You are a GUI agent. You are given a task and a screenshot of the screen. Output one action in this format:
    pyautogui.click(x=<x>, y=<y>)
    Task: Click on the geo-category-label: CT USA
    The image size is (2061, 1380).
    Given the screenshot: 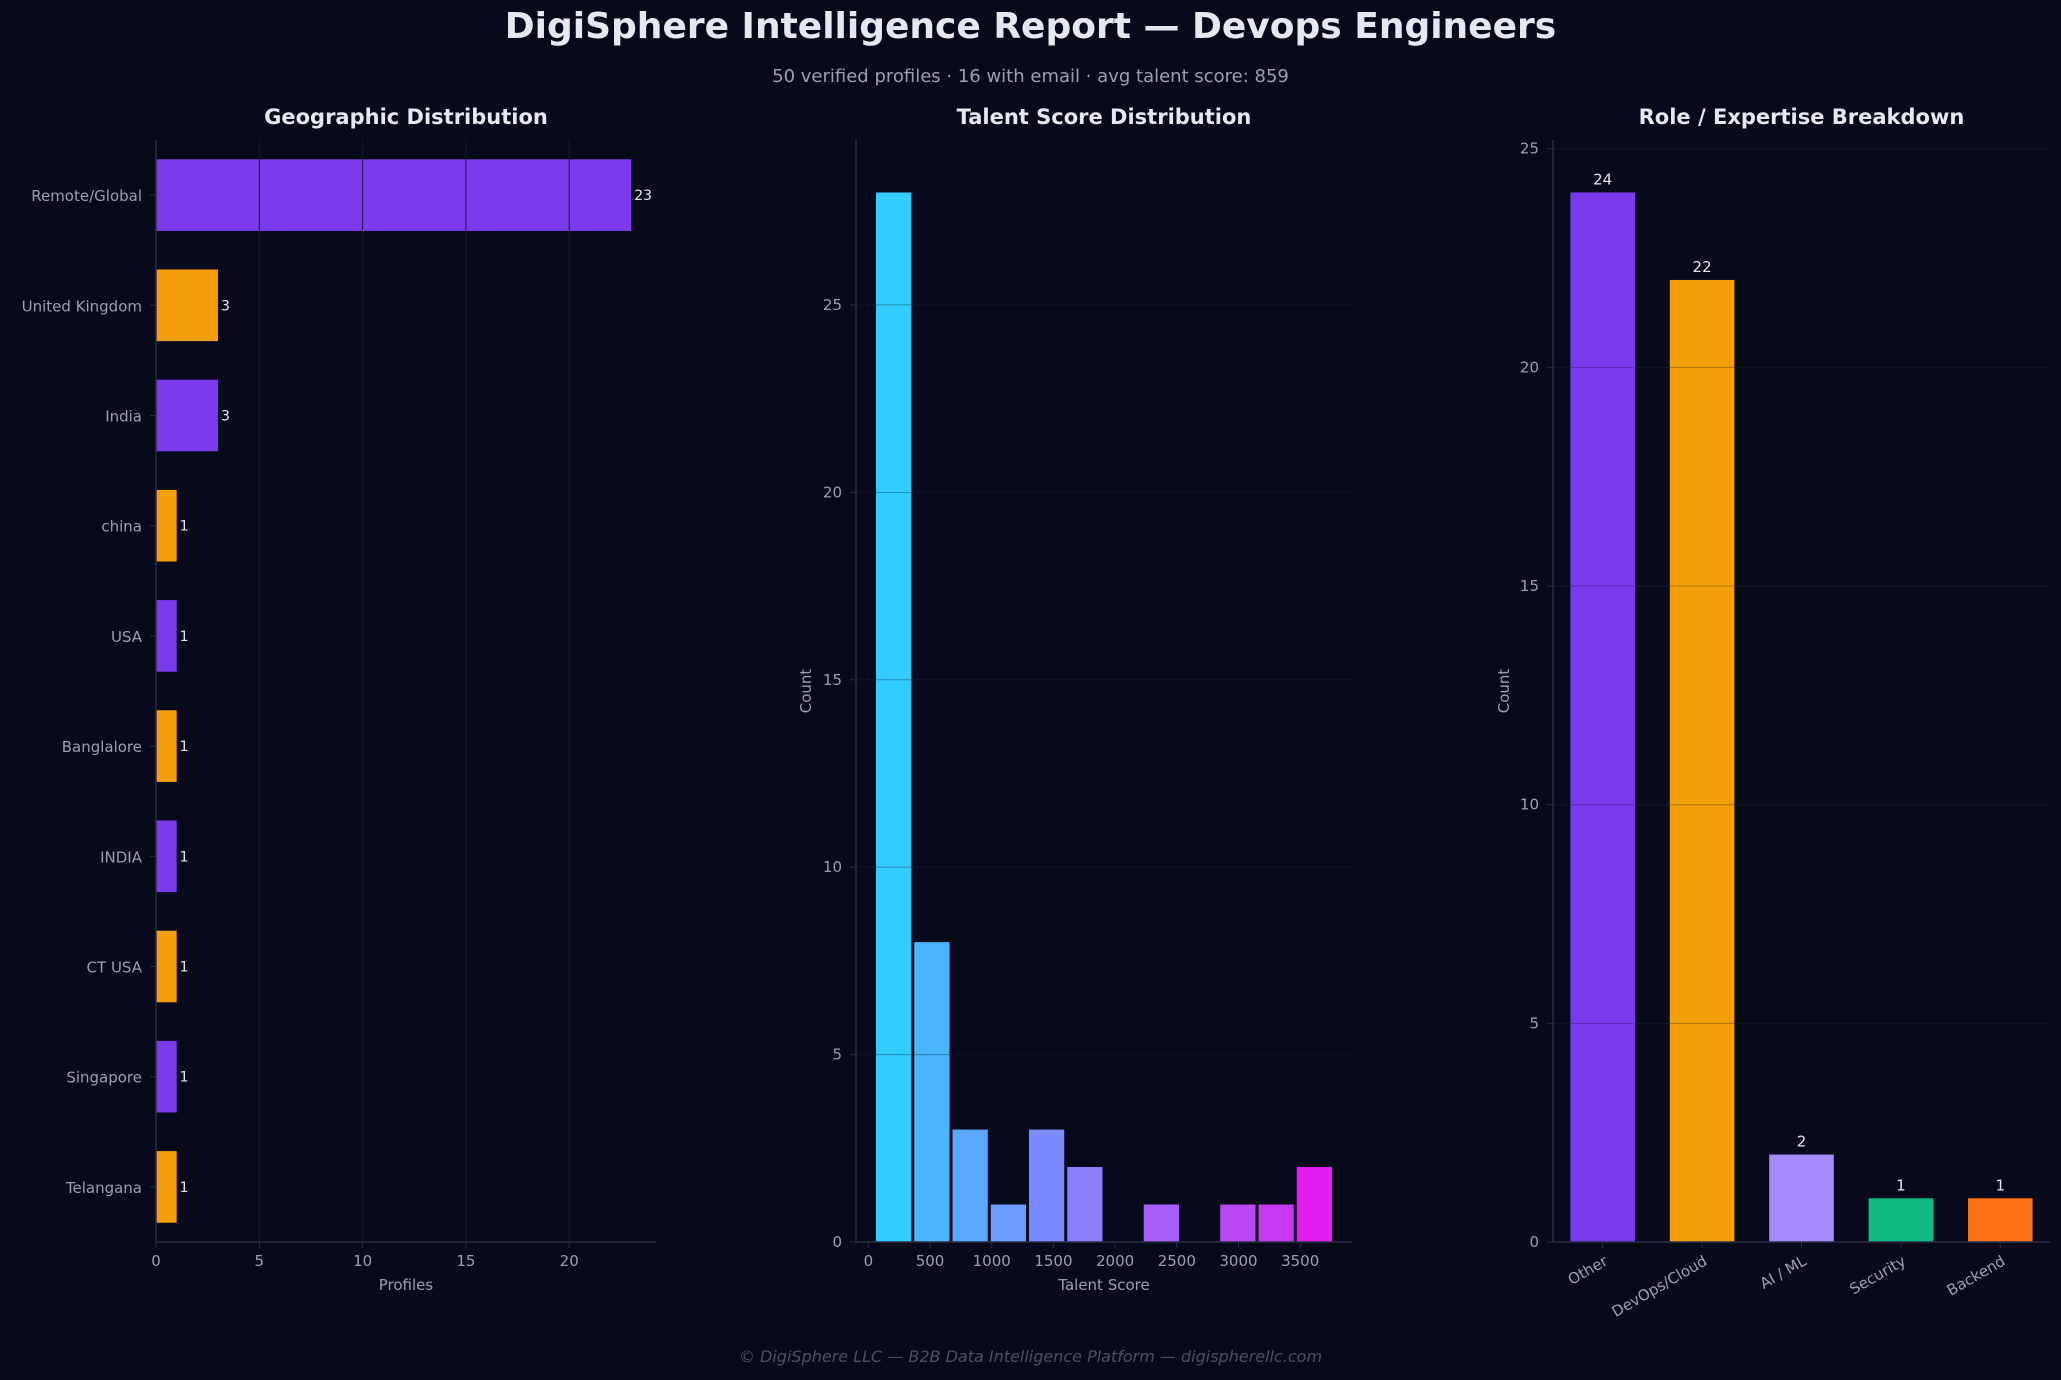 What is the action you would take?
    pyautogui.click(x=115, y=968)
    